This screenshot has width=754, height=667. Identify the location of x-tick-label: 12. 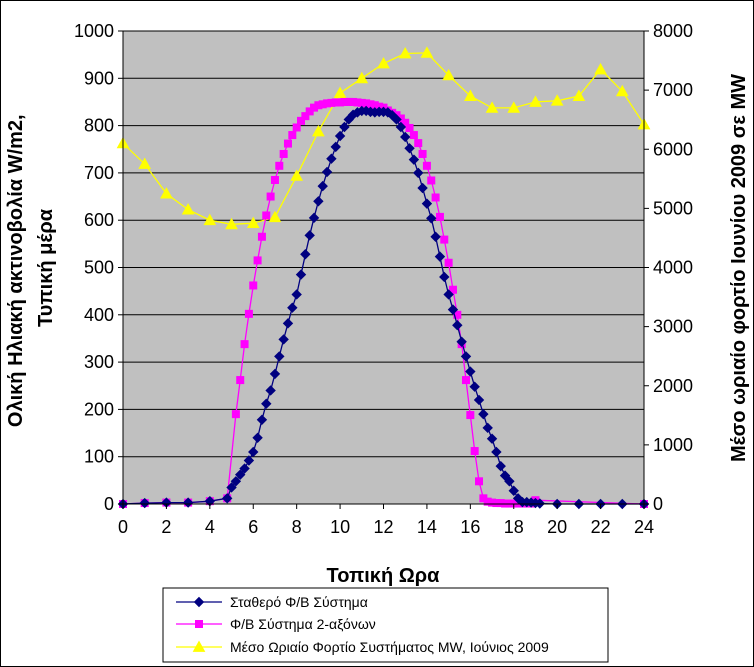
(383, 527).